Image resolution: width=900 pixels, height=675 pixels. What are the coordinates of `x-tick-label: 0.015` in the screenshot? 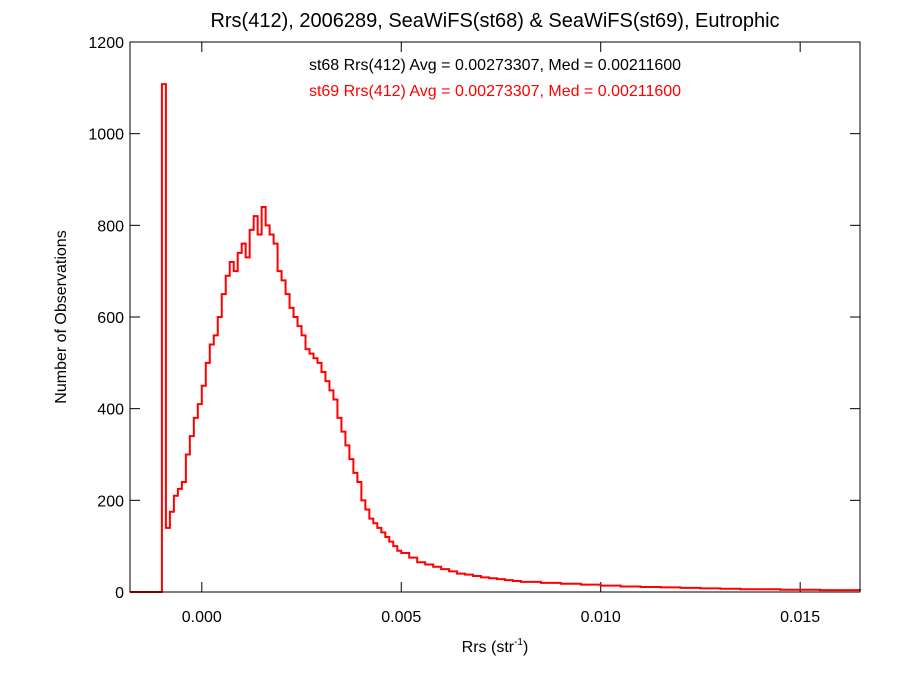 It's located at (800, 617).